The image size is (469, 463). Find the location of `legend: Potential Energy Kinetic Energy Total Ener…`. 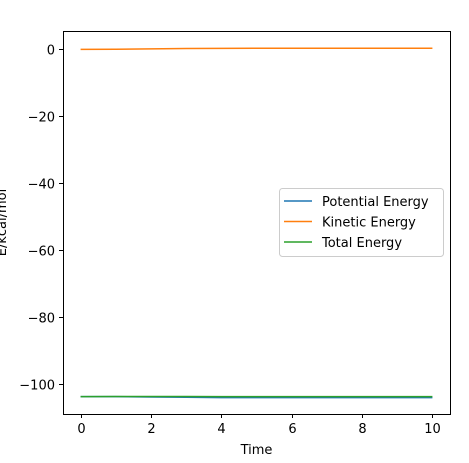

legend: Potential Energy Kinetic Energy Total Ener… is located at coordinates (361, 222).